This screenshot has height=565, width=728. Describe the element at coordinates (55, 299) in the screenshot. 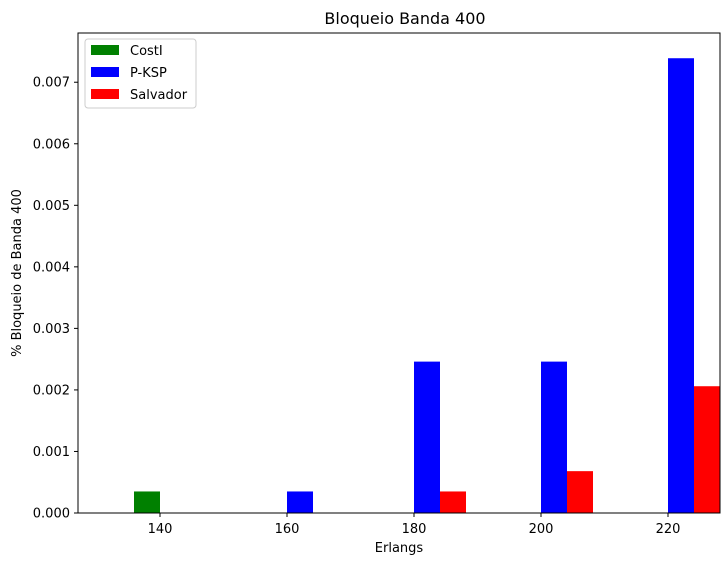

I see `y-axis-ticks: 0.000 0.001 0.002 0.003 0.004 0.005 0.006 0.007` at that location.